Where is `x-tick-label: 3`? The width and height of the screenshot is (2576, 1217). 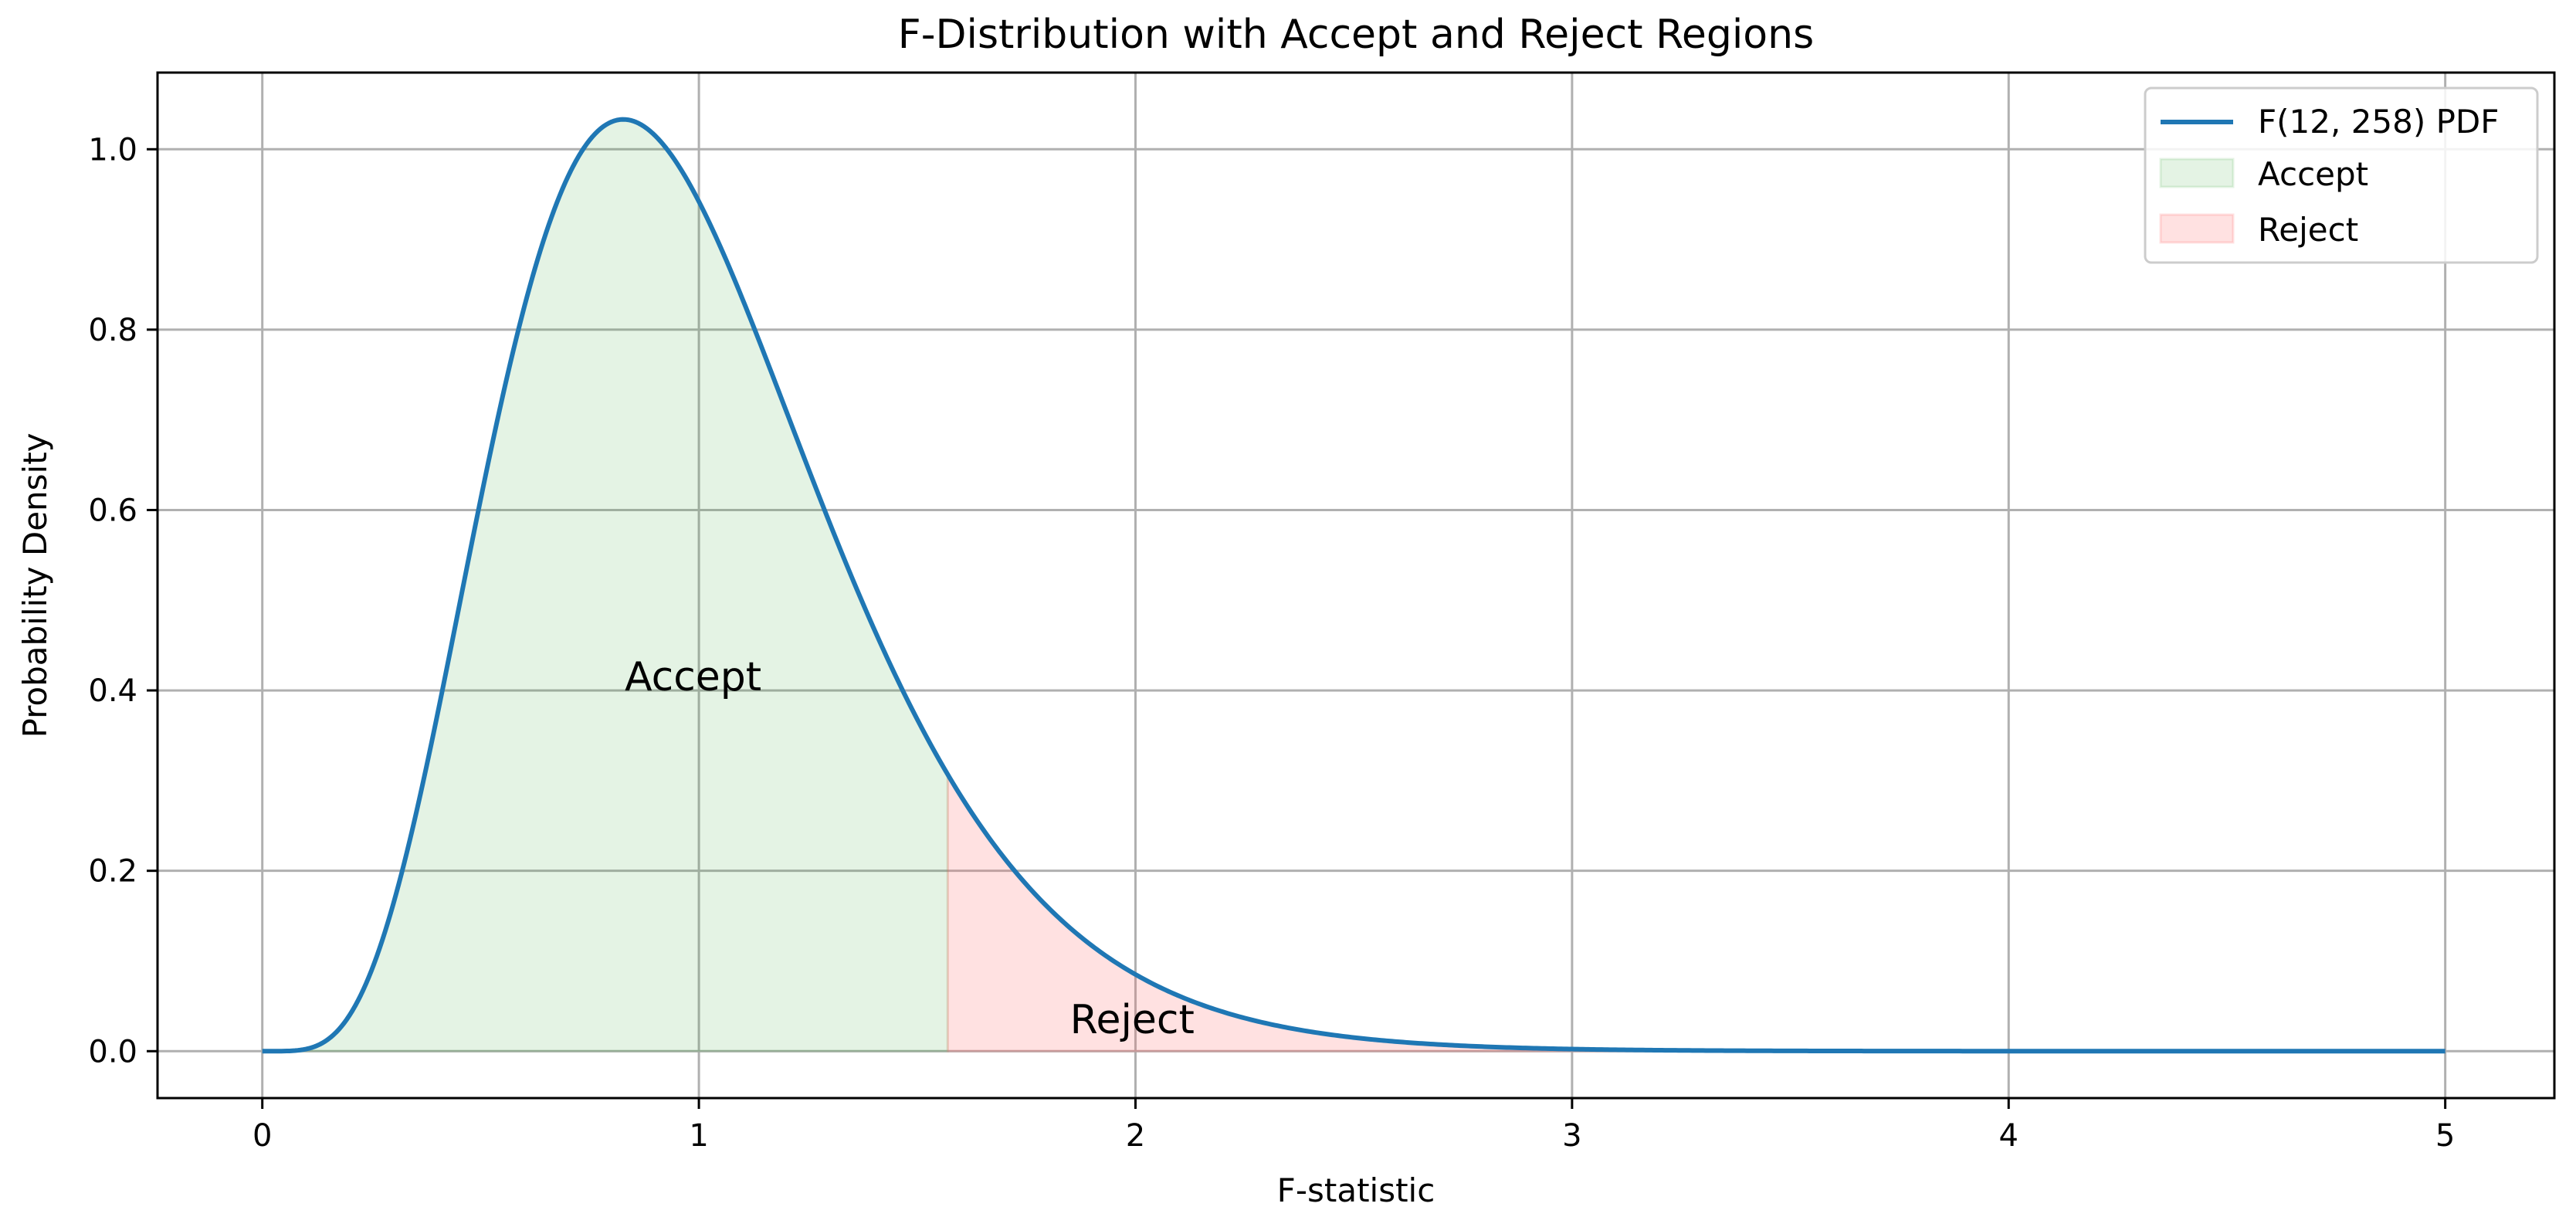
x-tick-label: 3 is located at coordinates (1571, 1136).